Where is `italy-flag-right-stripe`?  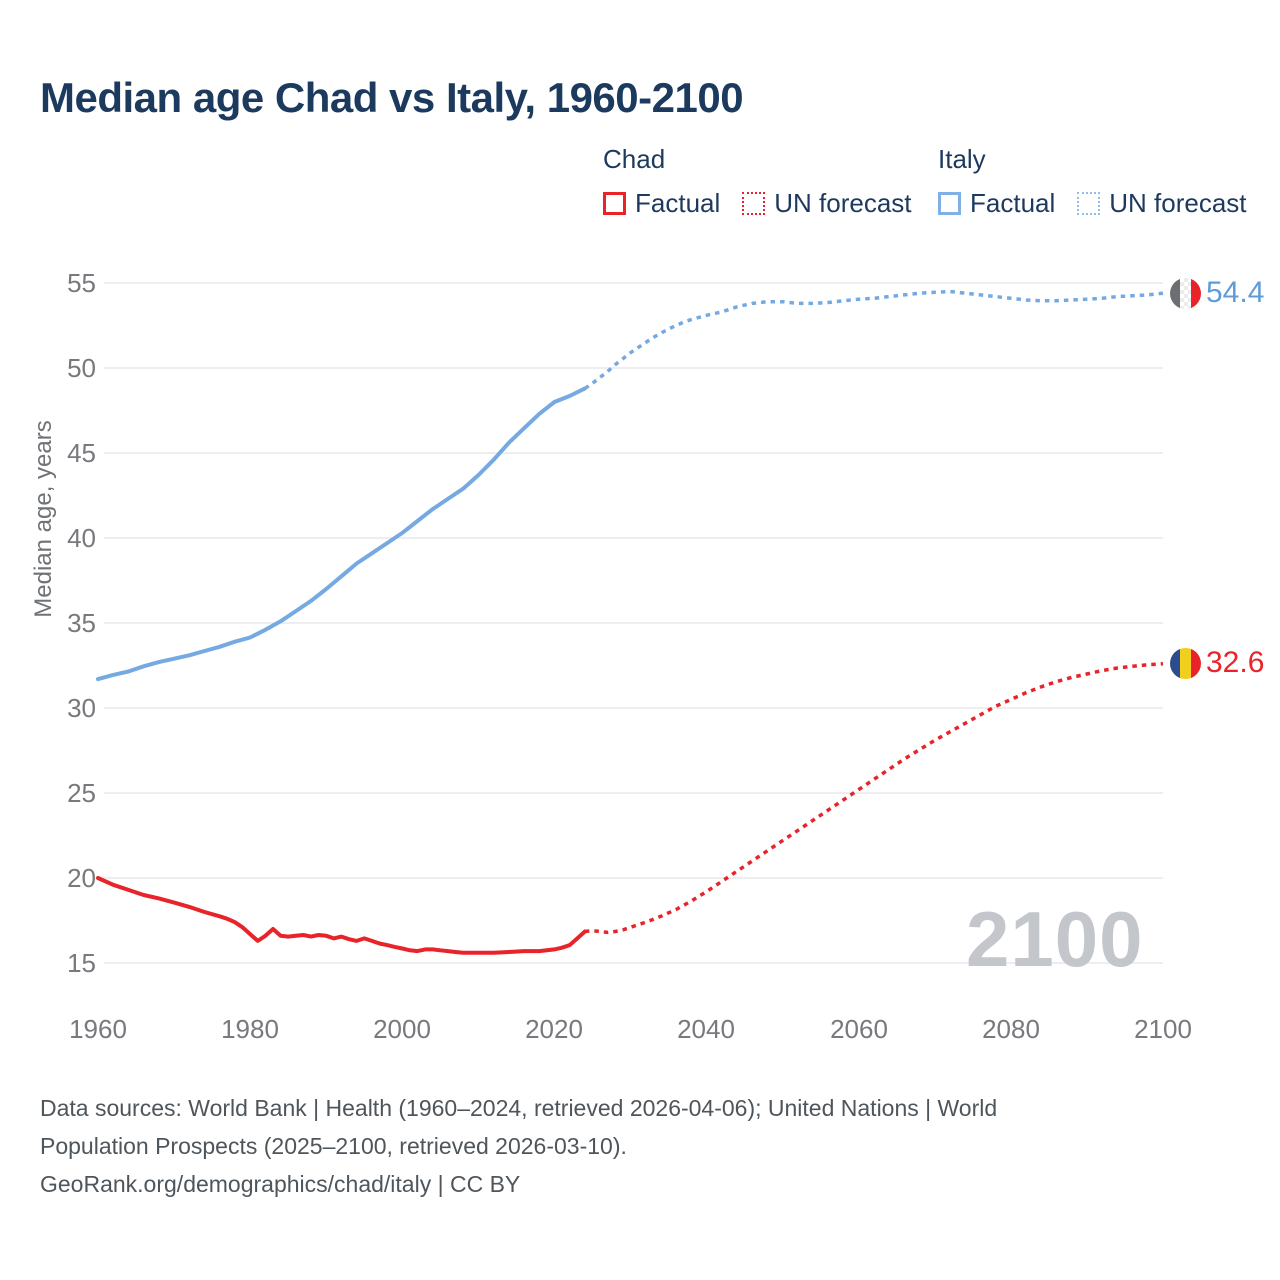 italy-flag-right-stripe is located at coordinates (1195, 293).